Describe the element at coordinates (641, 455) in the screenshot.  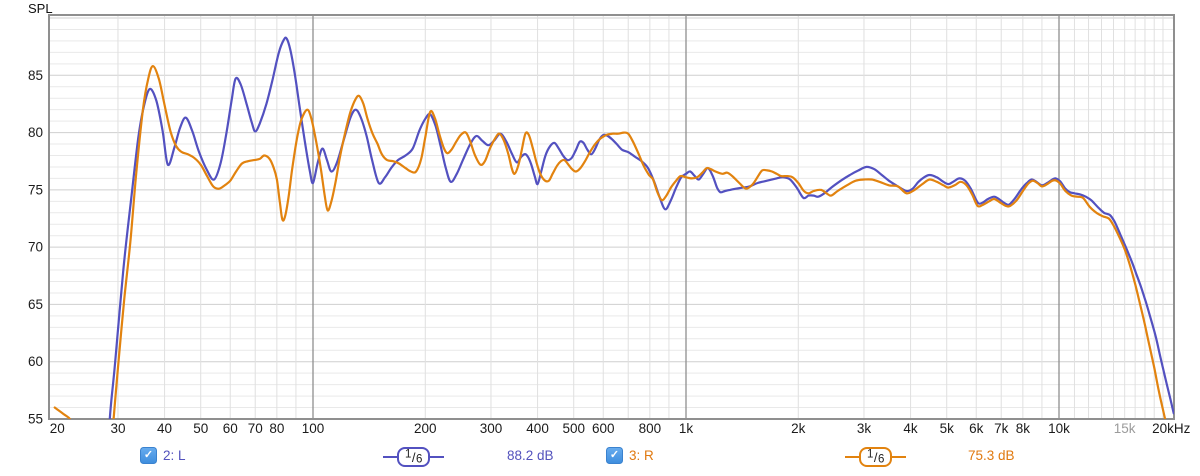
I see `trace-2-label: 3: R` at that location.